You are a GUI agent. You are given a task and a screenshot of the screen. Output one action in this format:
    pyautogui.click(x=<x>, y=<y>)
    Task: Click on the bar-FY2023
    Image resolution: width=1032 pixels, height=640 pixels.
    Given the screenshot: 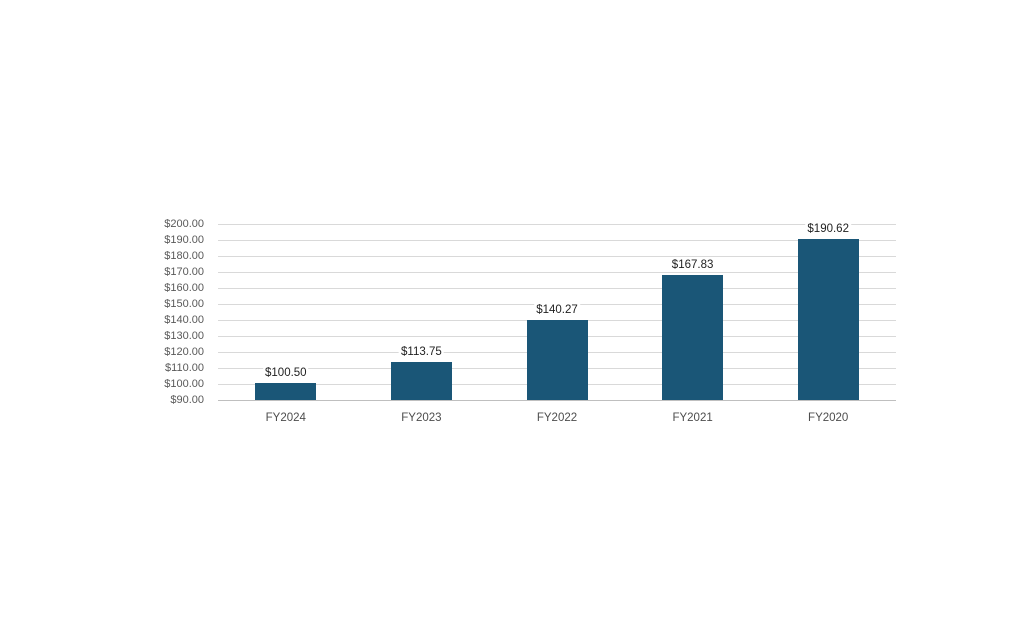 What is the action you would take?
    pyautogui.click(x=421, y=381)
    